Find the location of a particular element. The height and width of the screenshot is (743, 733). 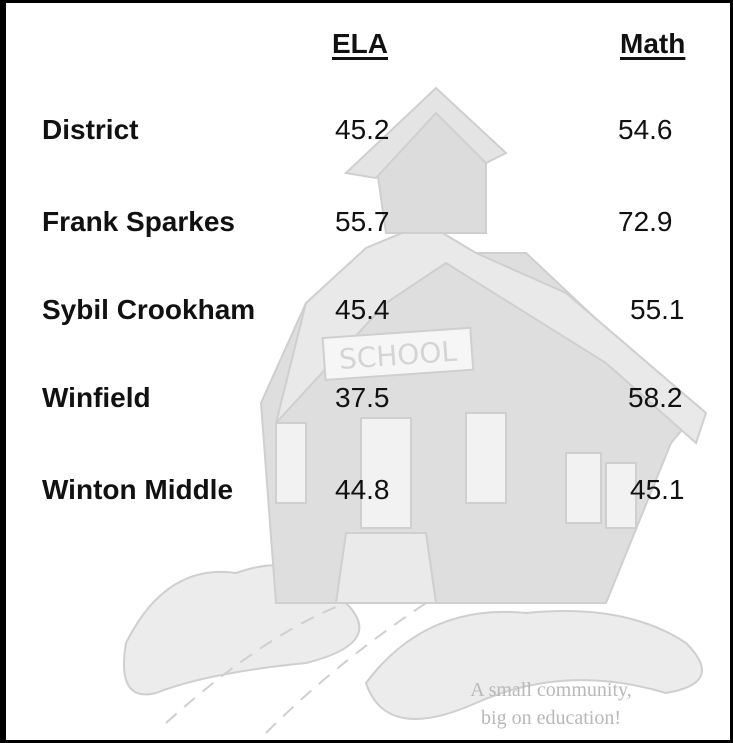

cell: 58.2 is located at coordinates (655, 397).